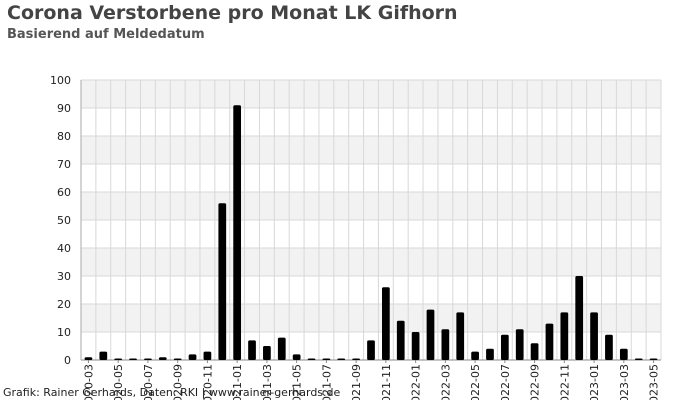  What do you see at coordinates (297, 382) in the screenshot?
I see `x-tick-label: 2021-05` at bounding box center [297, 382].